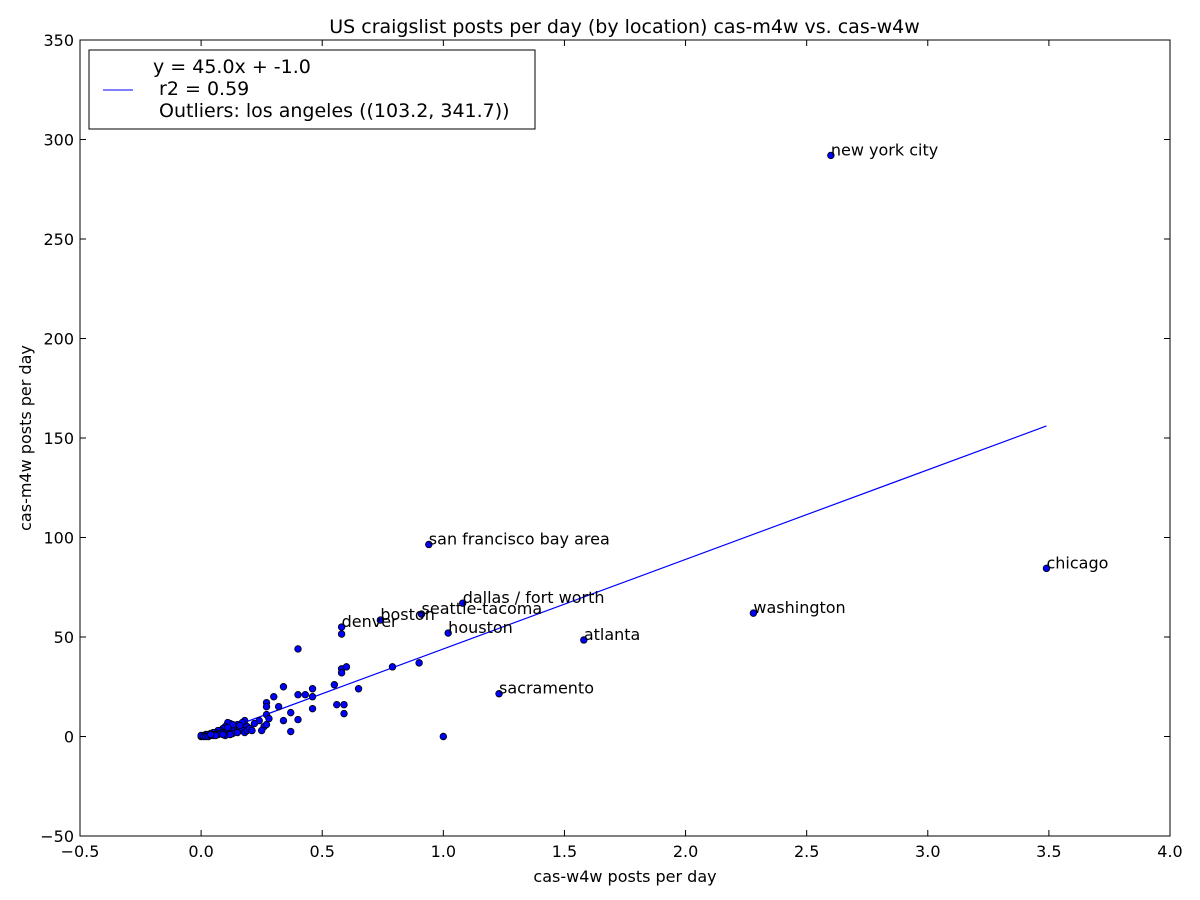 The height and width of the screenshot is (900, 1200). What do you see at coordinates (370, 621) in the screenshot?
I see `point-label: denver` at bounding box center [370, 621].